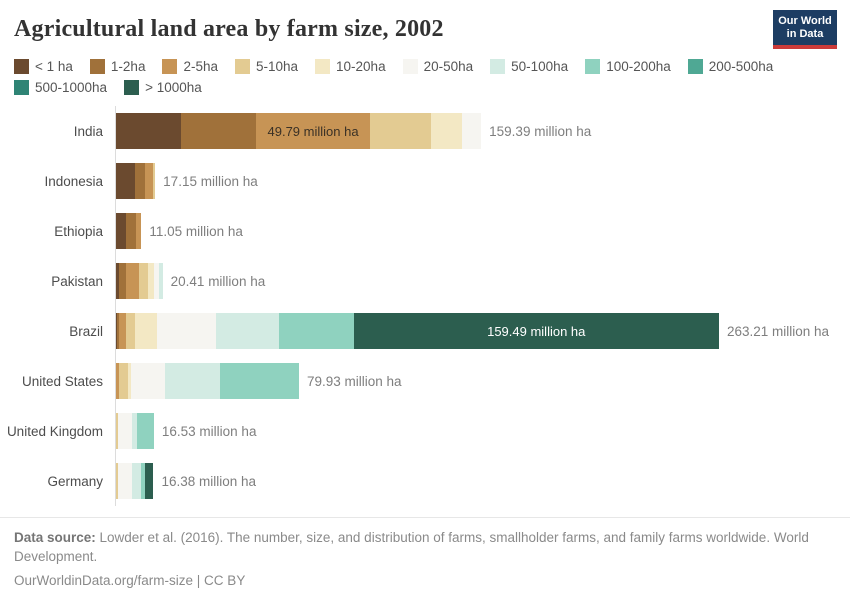 This screenshot has height=600, width=850. What do you see at coordinates (145, 431) in the screenshot?
I see `bar-segment-united-kingdom-100-200ha` at bounding box center [145, 431].